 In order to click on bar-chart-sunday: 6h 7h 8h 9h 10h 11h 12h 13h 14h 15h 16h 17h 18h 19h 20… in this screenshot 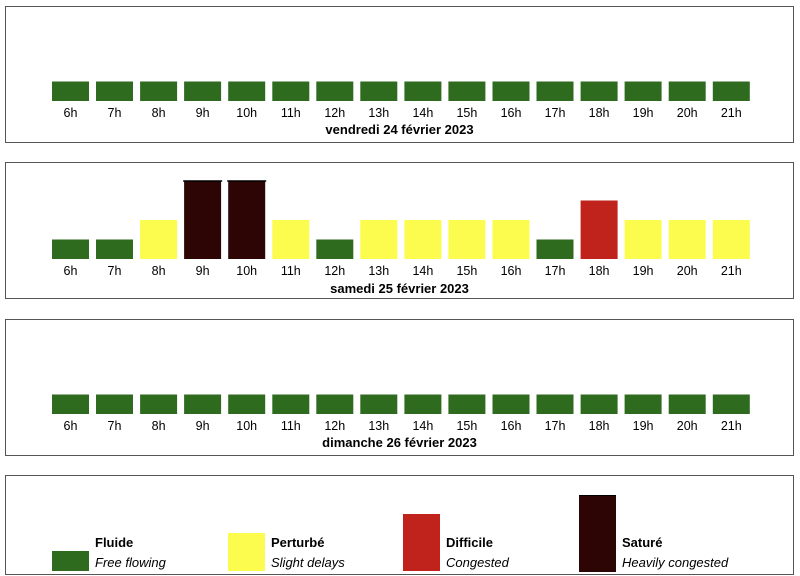, I will do `click(401, 413)`.